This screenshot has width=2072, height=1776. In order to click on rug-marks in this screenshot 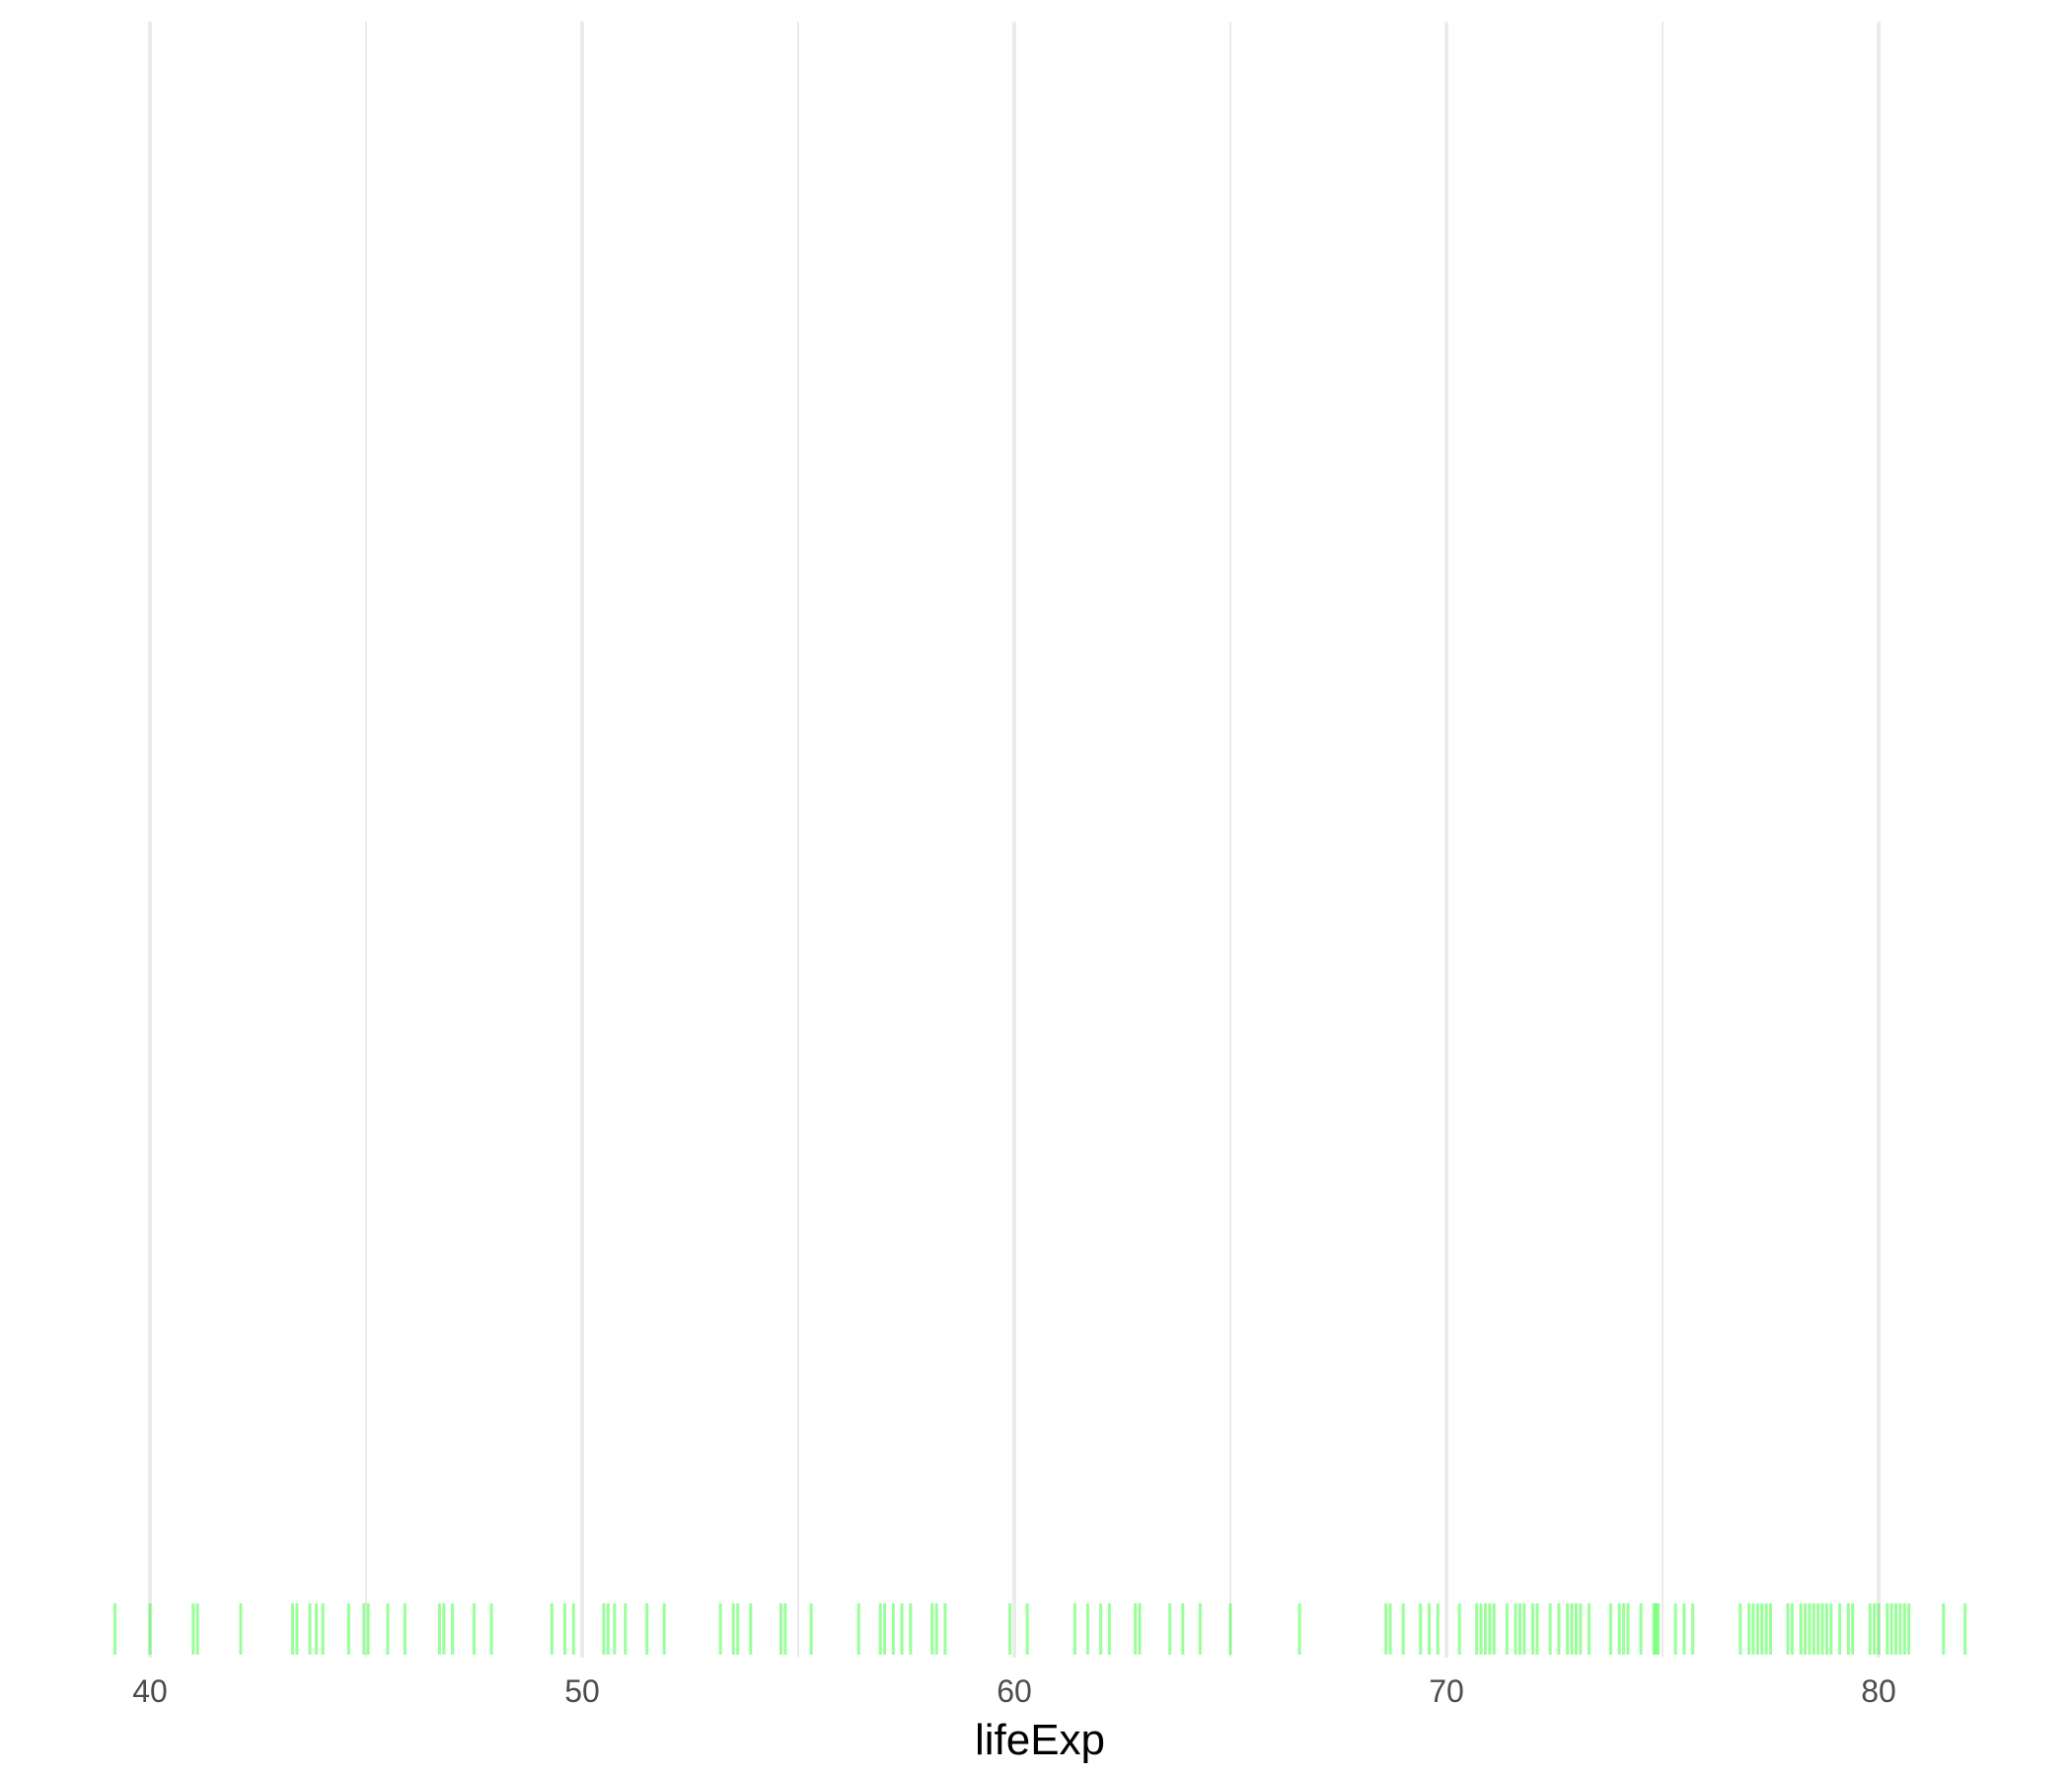, I will do `click(1040, 1629)`.